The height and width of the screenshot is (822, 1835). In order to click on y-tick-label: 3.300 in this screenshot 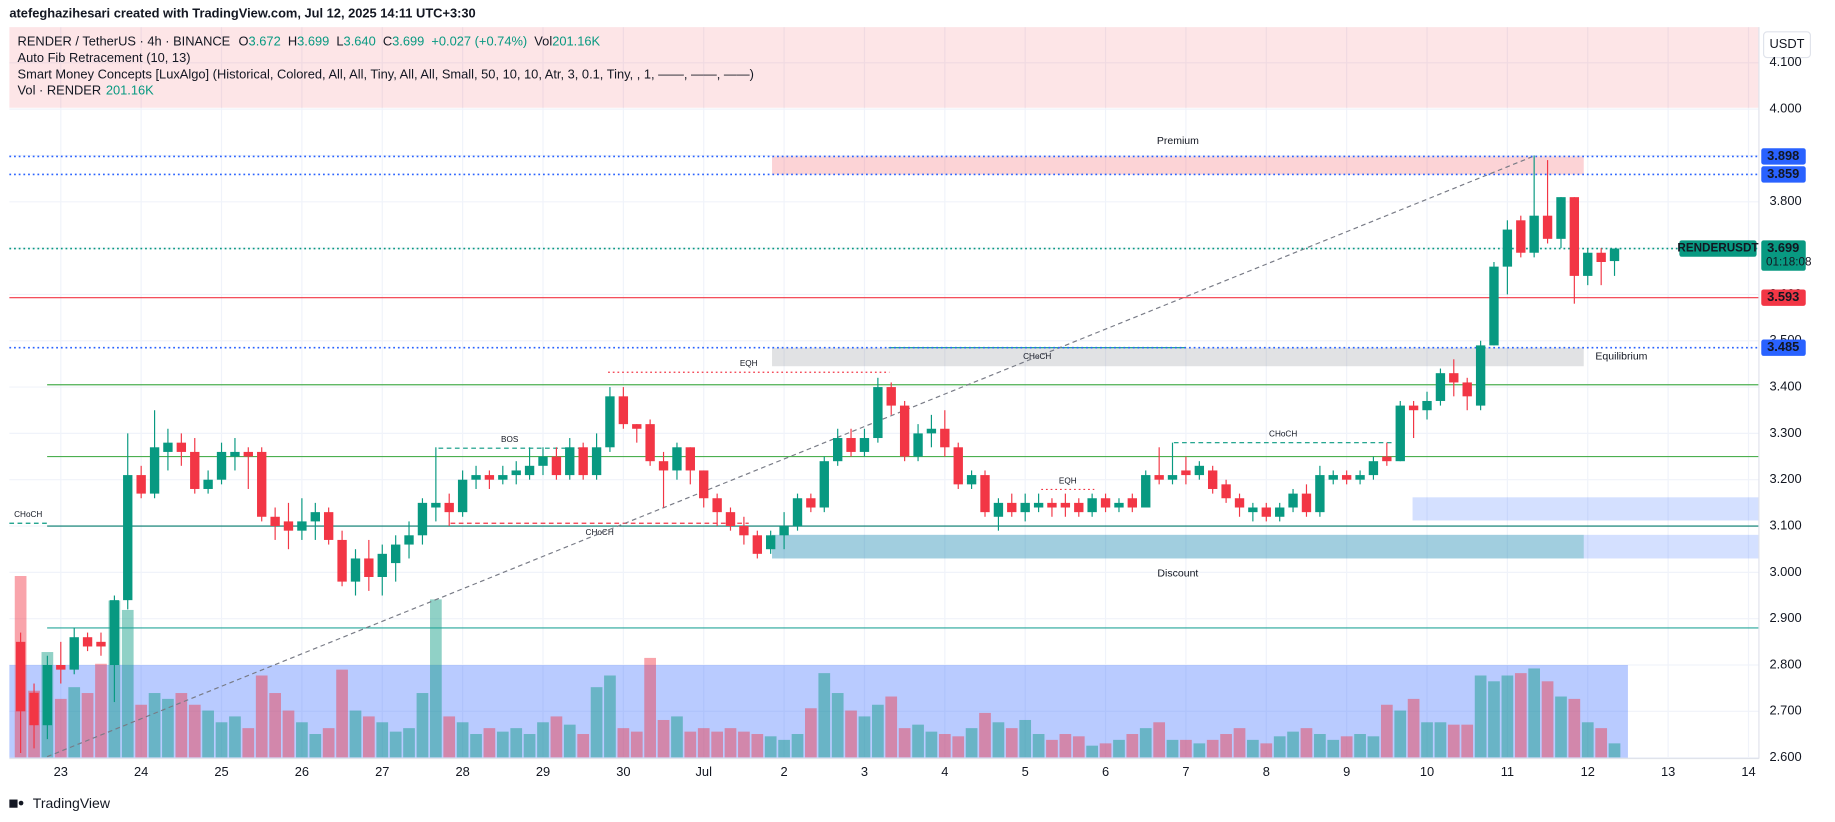, I will do `click(1785, 432)`.